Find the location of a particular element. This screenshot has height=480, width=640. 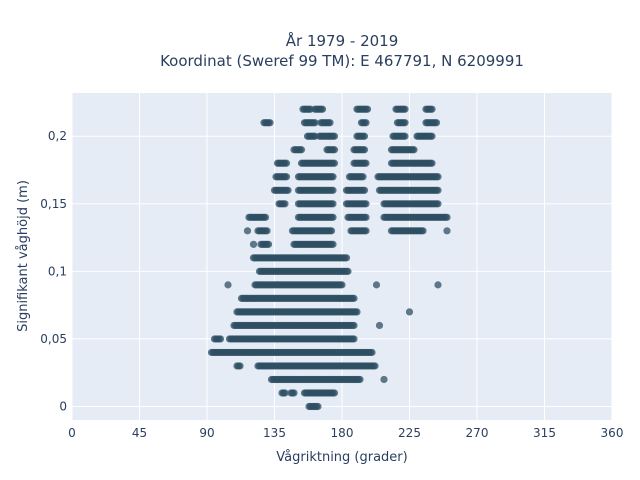

y-tick-label: 0,05 is located at coordinates (53, 339).